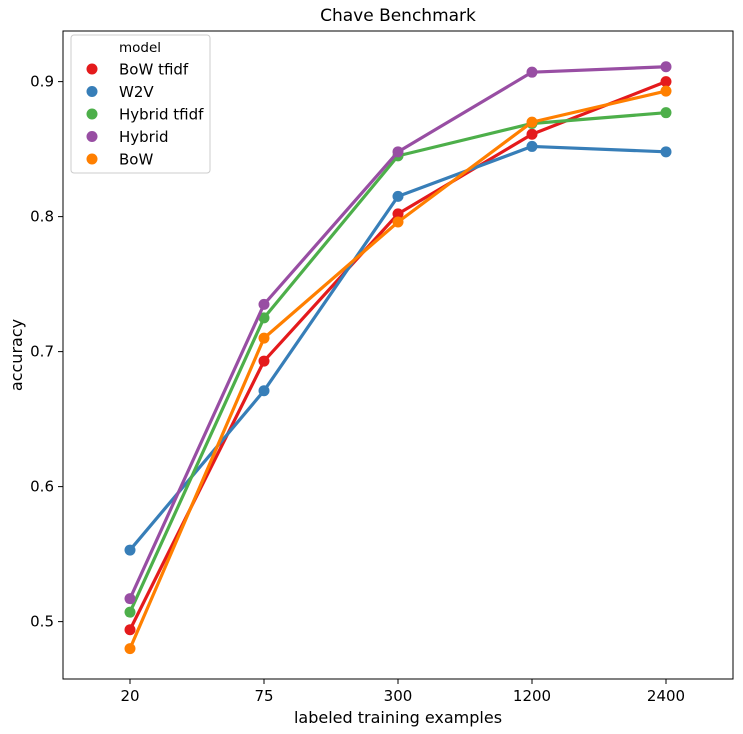 This screenshot has height=734, width=743. Describe the element at coordinates (42, 622) in the screenshot. I see `y-tick-label: 0.5` at that location.